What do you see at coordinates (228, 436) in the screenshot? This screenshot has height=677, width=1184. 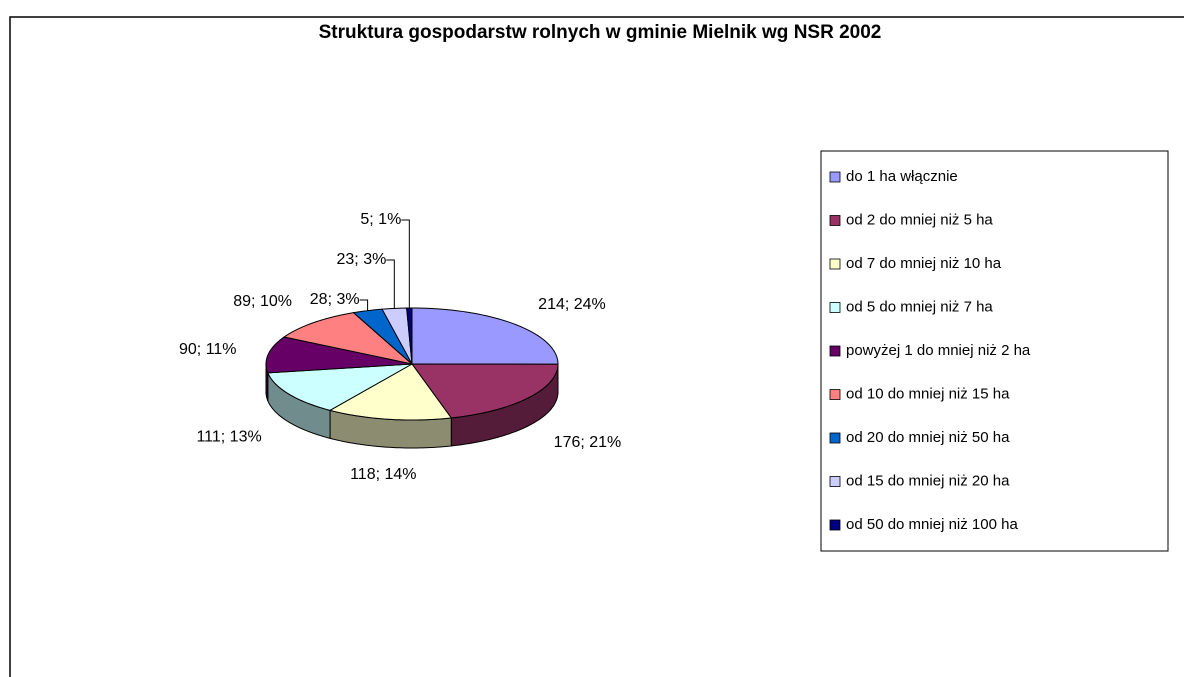 I see `data-label: 111; 13%` at bounding box center [228, 436].